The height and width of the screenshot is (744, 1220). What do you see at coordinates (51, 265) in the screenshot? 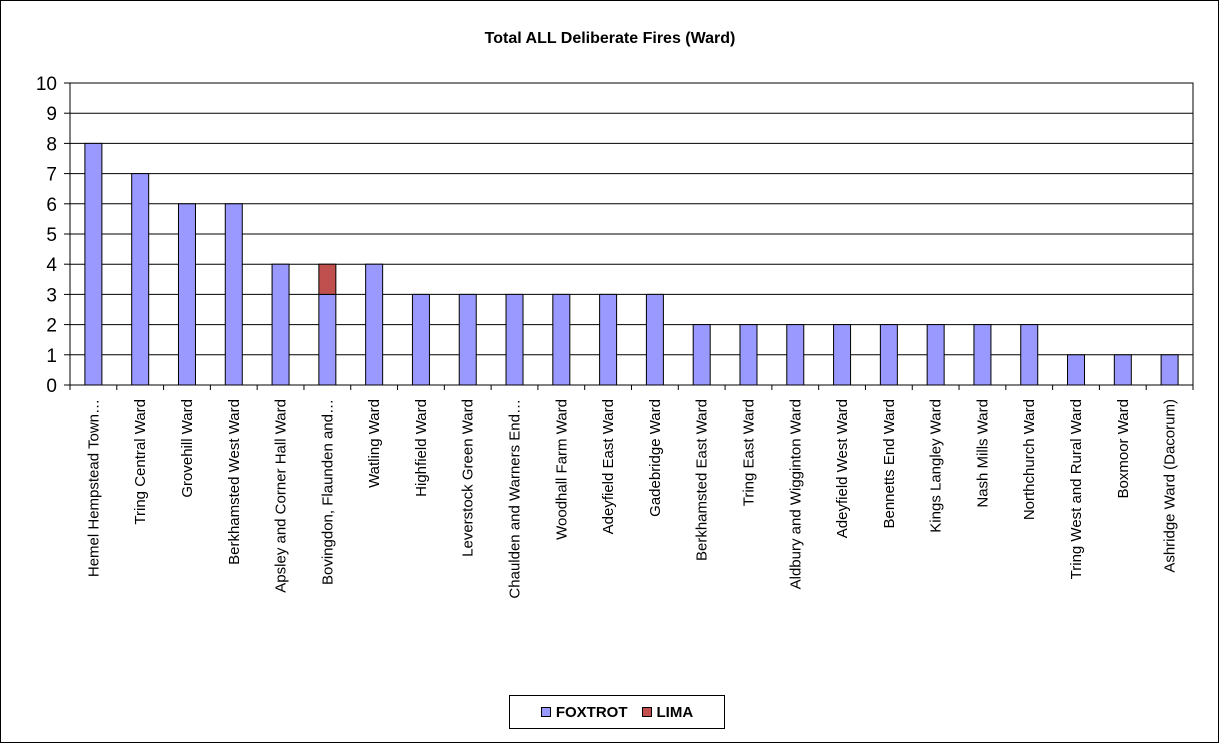
I see `y-tick-label: 4` at bounding box center [51, 265].